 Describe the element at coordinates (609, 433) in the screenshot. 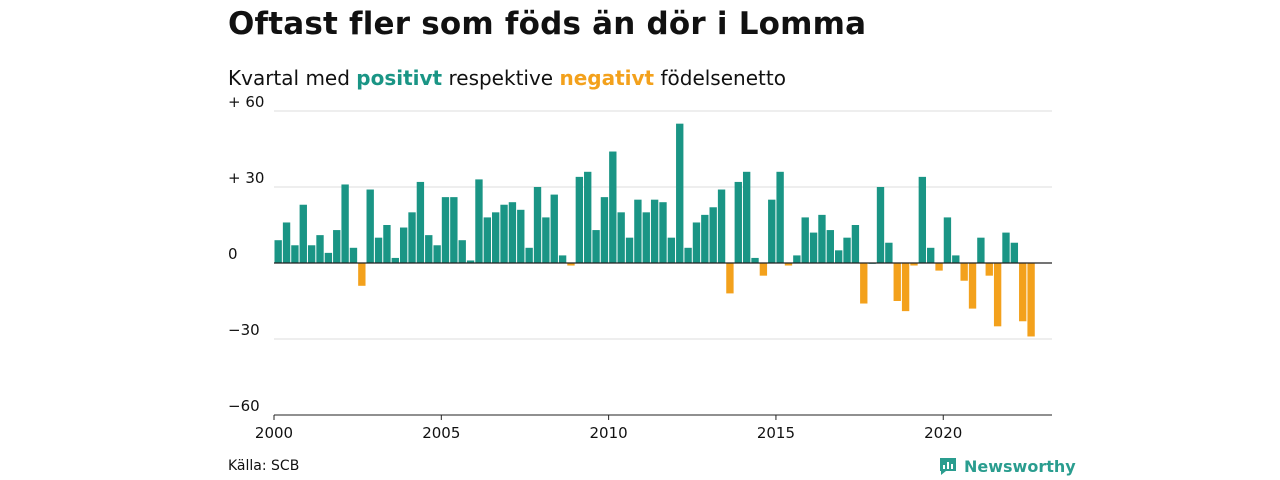

I see `x-tick-label: 2010` at that location.